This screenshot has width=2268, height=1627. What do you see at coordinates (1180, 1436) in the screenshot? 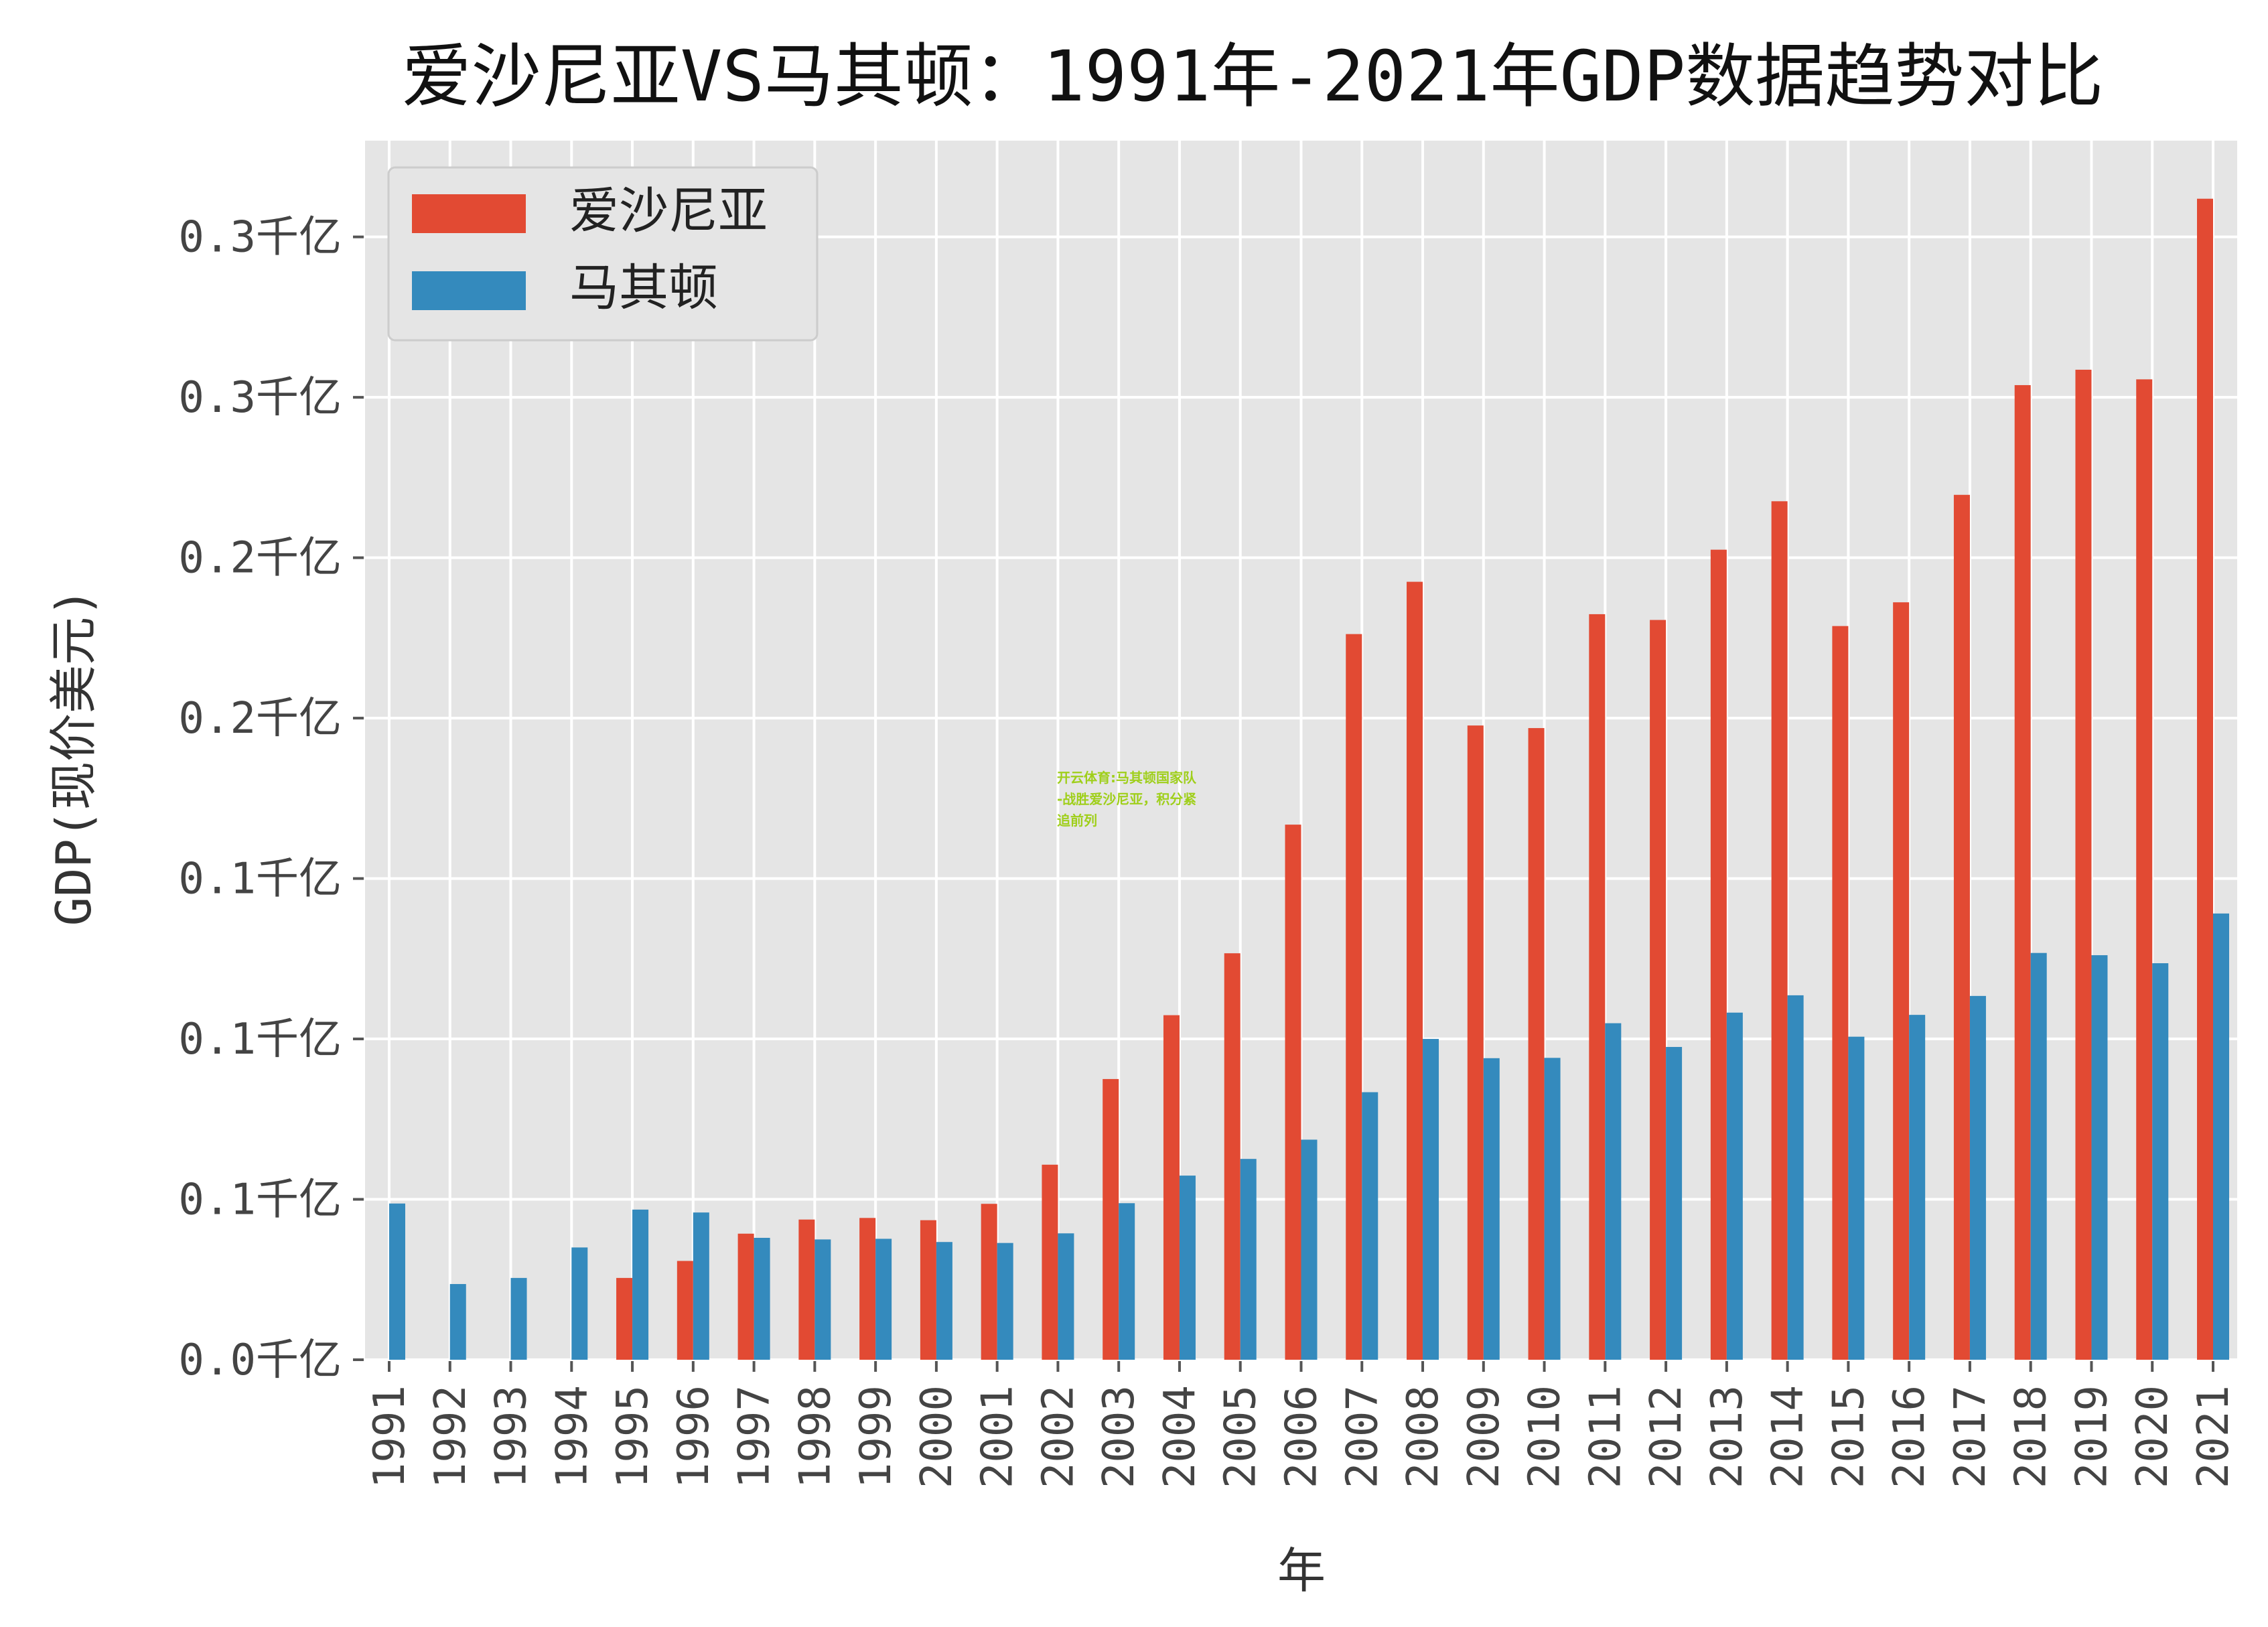
I see `x-tick-label: 2004` at bounding box center [1180, 1436].